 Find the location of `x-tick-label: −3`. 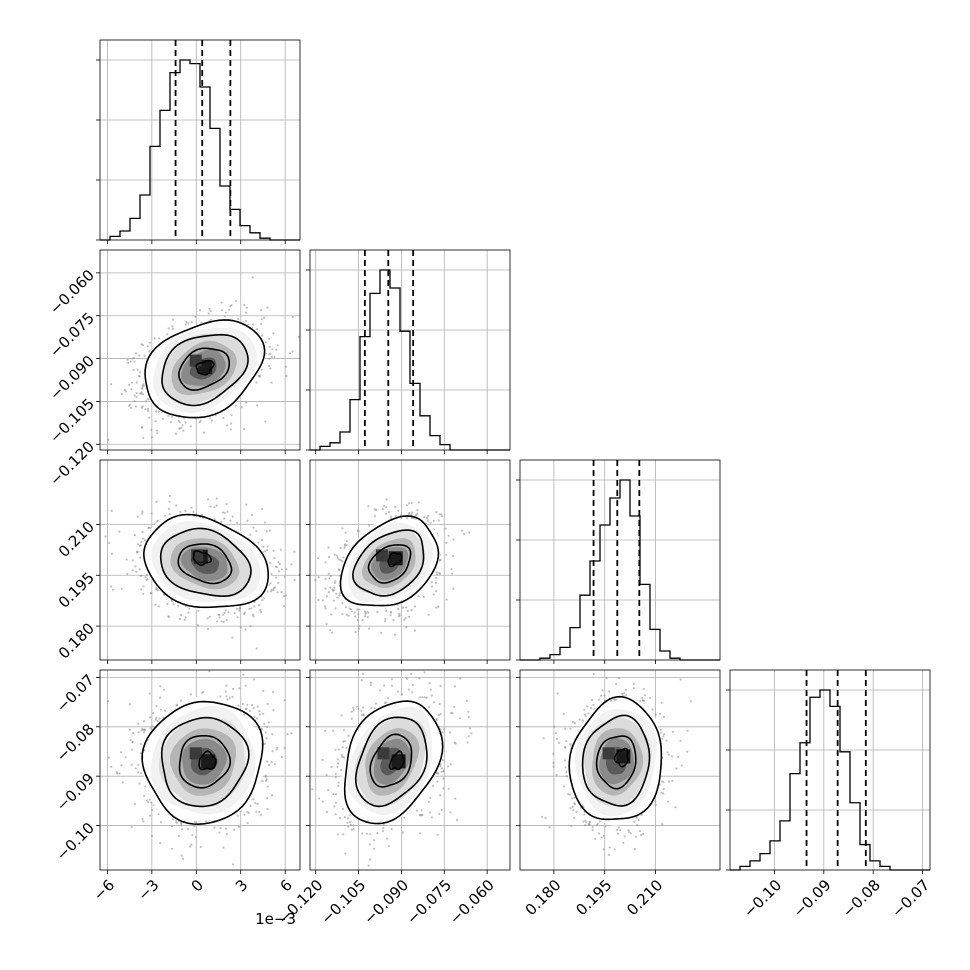

x-tick-label: −3 is located at coordinates (148, 890).